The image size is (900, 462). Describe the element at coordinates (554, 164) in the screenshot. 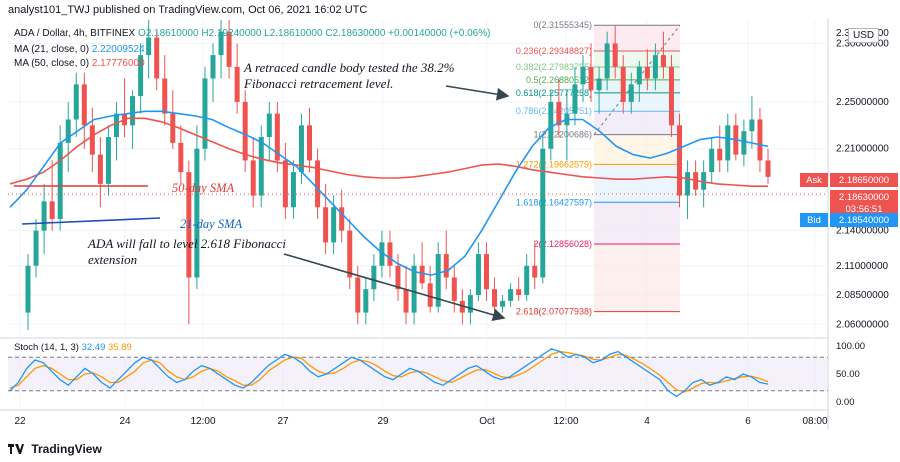

I see `fib-level-label: 1.272(2.19662579)` at that location.